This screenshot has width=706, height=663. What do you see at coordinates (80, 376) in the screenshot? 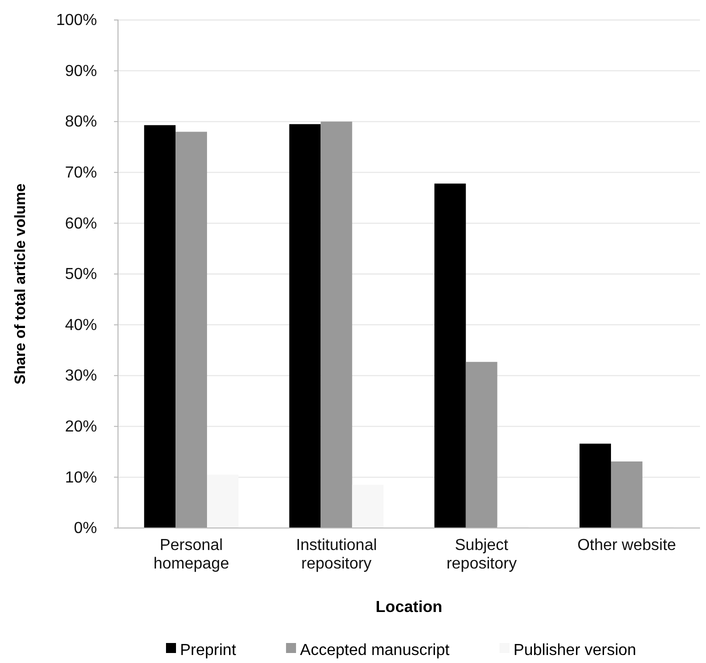
I see `y-tick-label: 30%` at bounding box center [80, 376].